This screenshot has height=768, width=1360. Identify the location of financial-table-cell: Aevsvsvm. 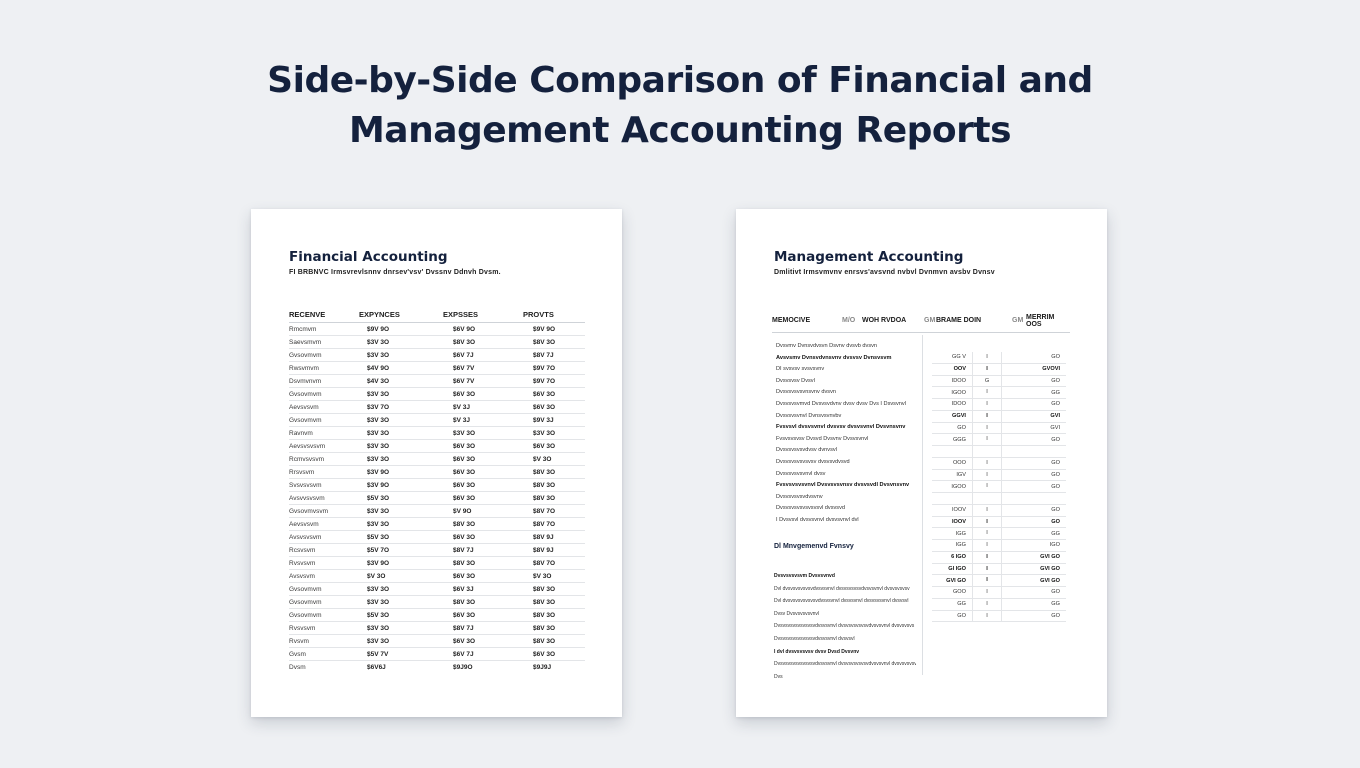
(304, 524).